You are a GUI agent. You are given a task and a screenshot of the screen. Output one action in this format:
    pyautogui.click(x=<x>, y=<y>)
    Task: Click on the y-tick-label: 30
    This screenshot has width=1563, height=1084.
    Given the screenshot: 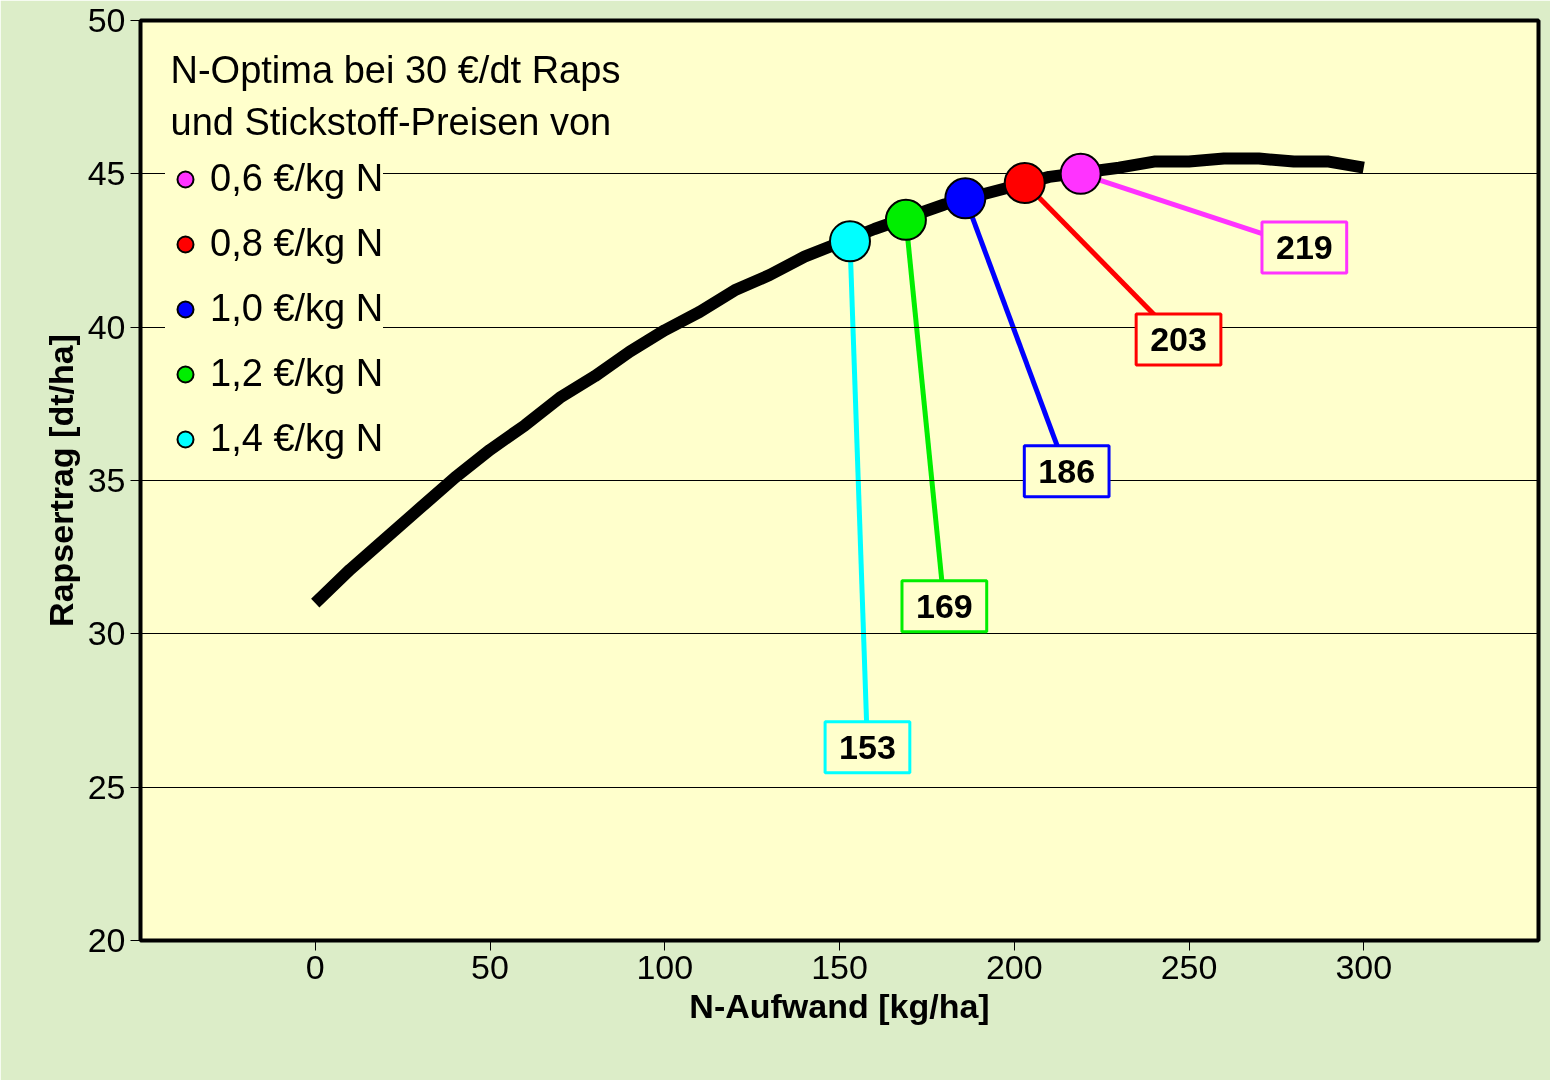 What is the action you would take?
    pyautogui.click(x=106, y=633)
    